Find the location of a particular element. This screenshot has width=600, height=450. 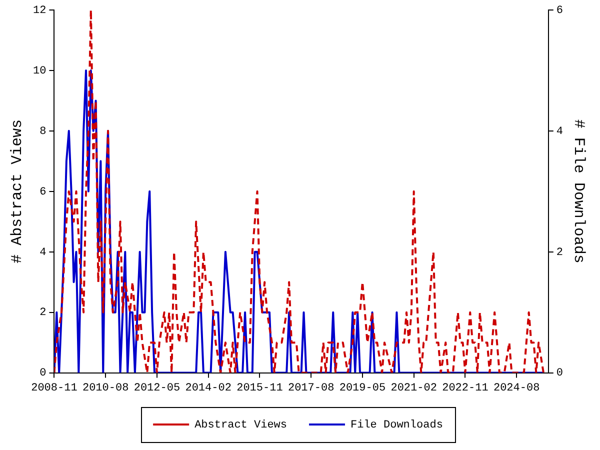

y-tick-label: 2 is located at coordinates (43, 313).